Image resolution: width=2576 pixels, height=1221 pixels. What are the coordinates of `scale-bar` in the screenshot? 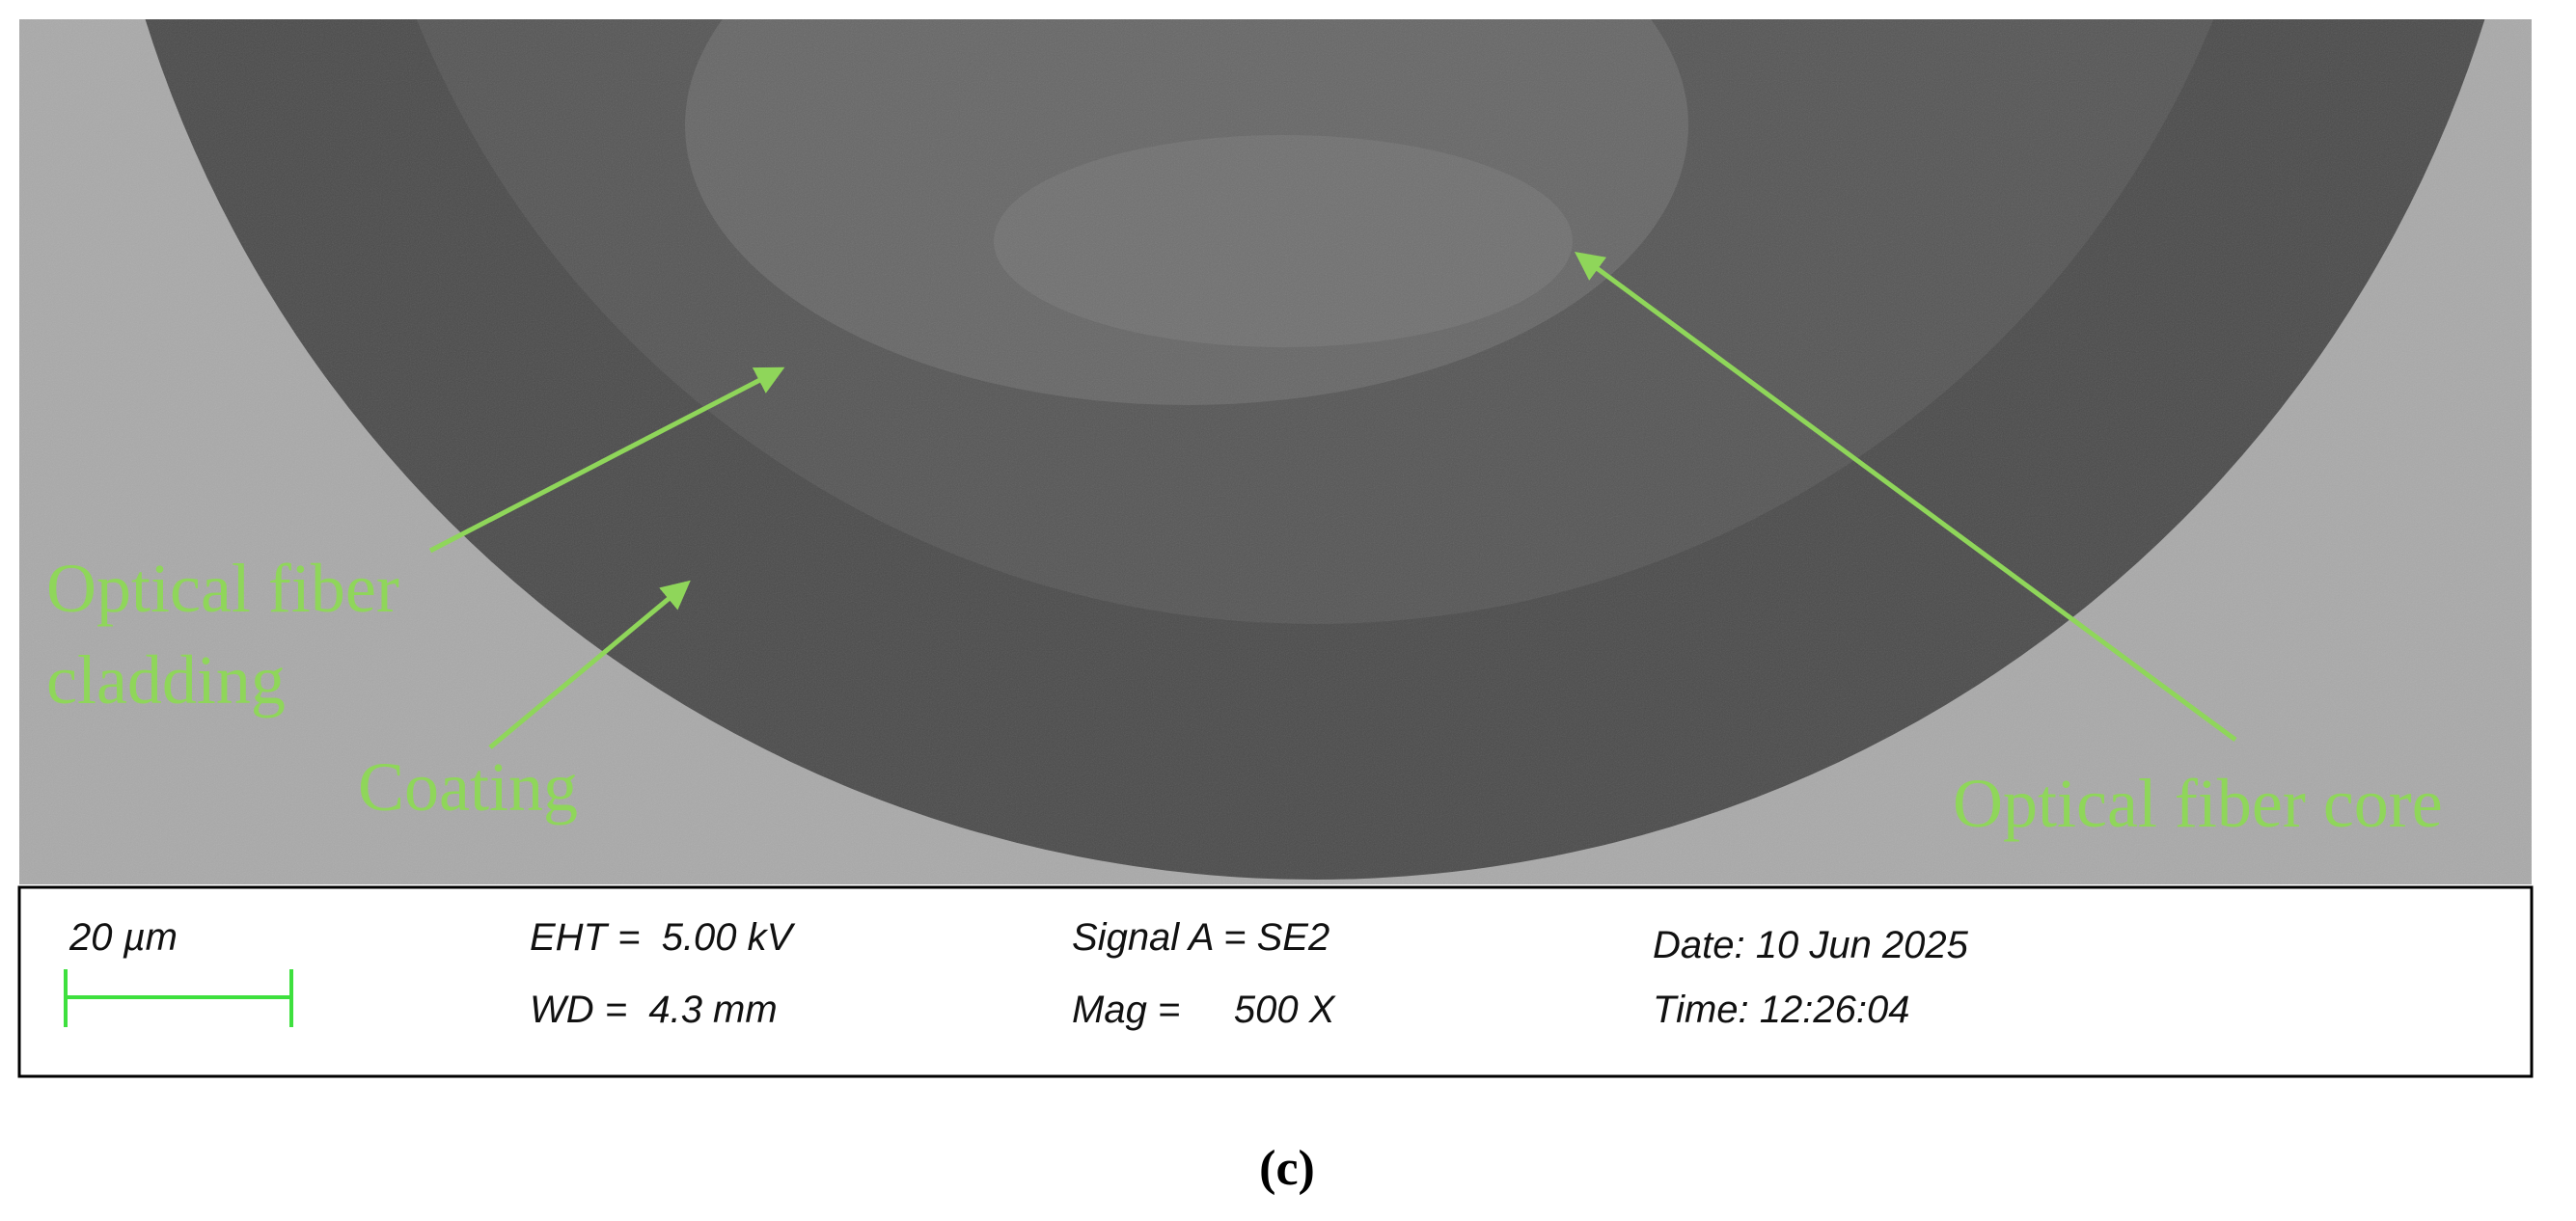 It's located at (178, 998).